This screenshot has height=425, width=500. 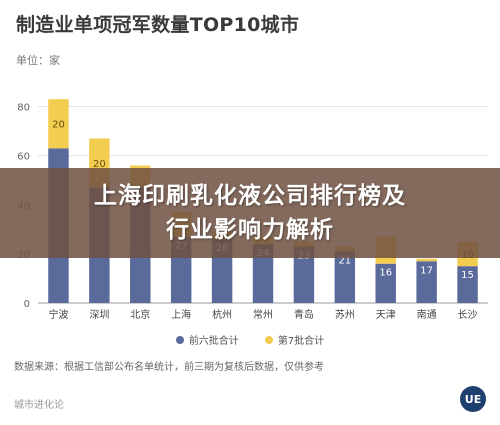 What do you see at coordinates (304, 314) in the screenshot?
I see `x-tick-label: 青岛` at bounding box center [304, 314].